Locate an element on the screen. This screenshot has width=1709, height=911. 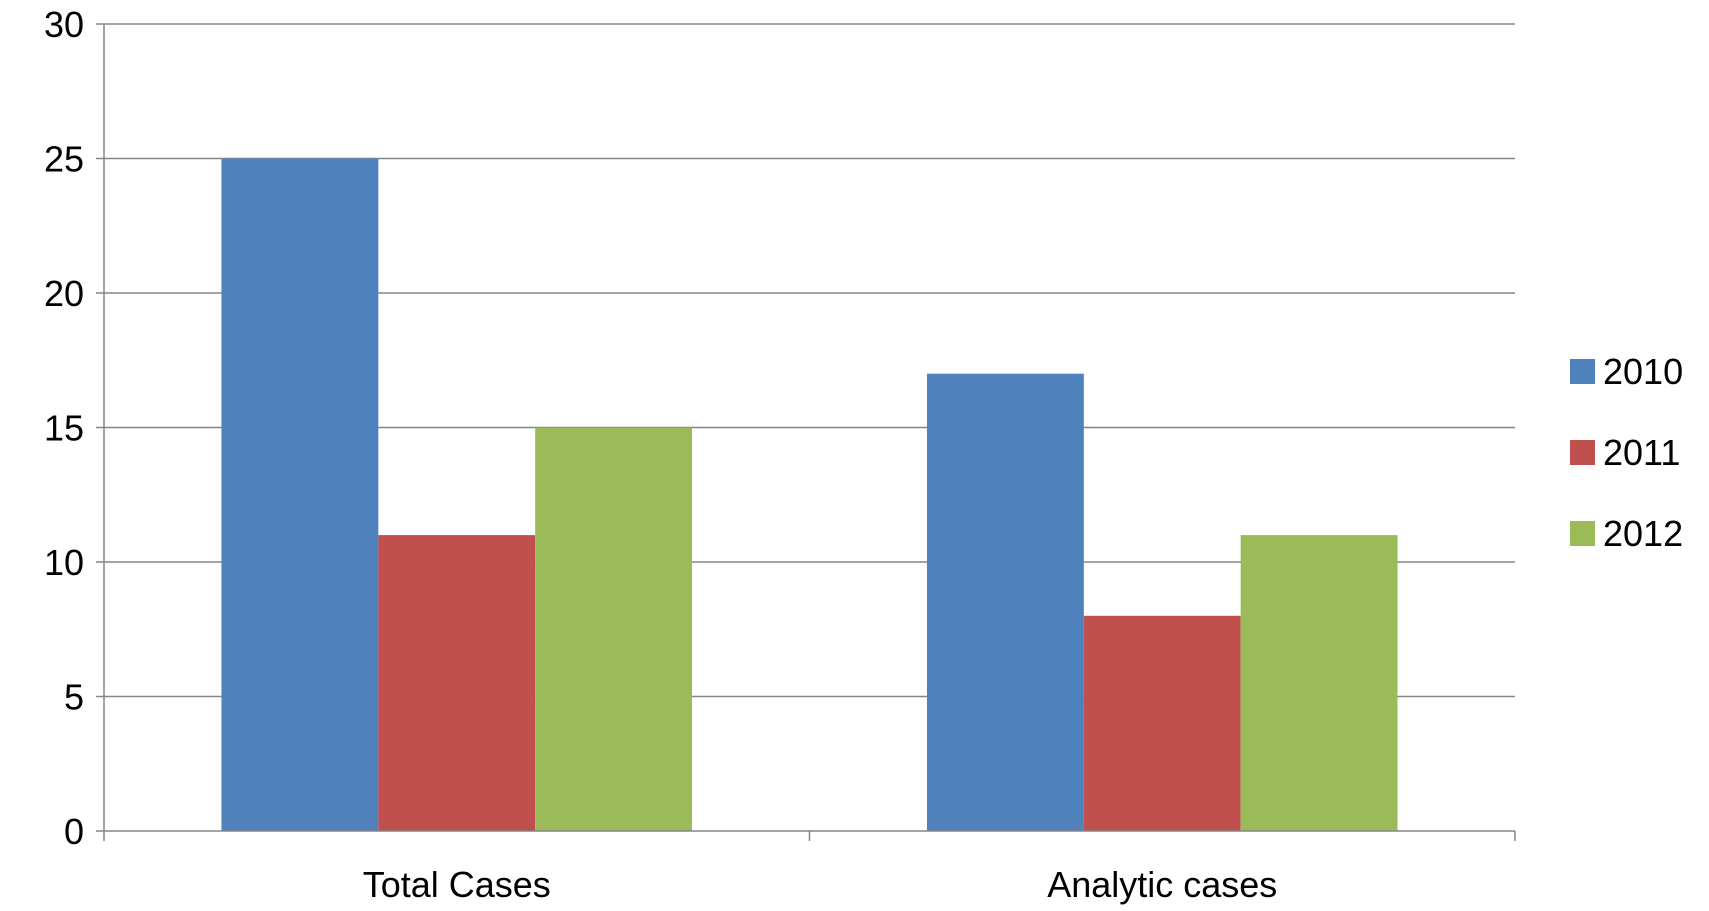
legend-swatch-2010 is located at coordinates (1582, 371).